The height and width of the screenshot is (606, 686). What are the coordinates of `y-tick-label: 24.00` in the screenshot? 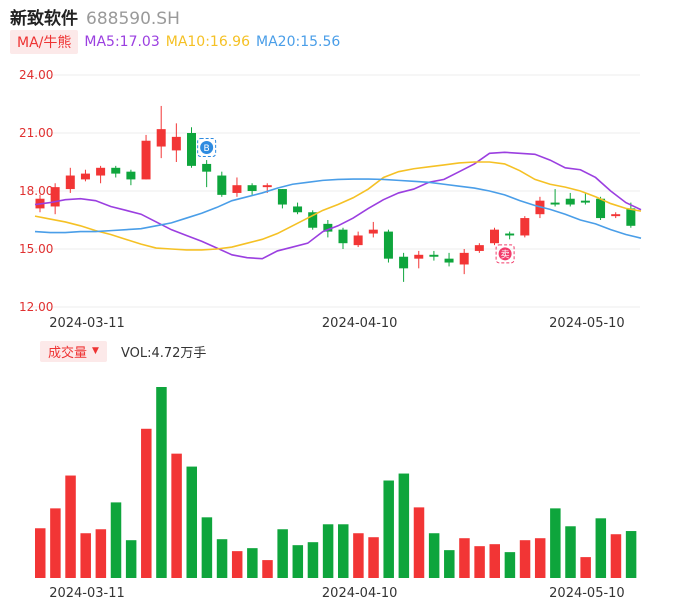 It's located at (36, 75).